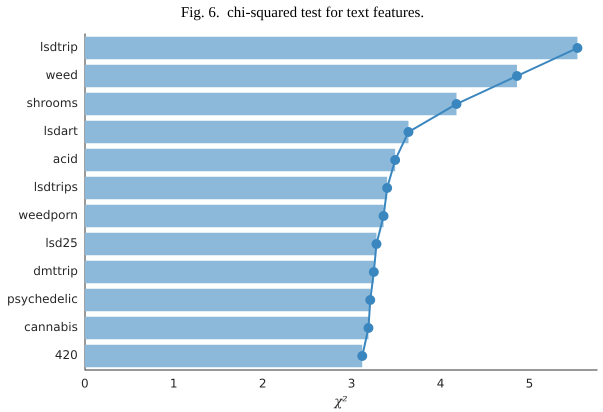 Image resolution: width=603 pixels, height=412 pixels. What do you see at coordinates (352, 383) in the screenshot?
I see `x-tick-label: 3` at bounding box center [352, 383].